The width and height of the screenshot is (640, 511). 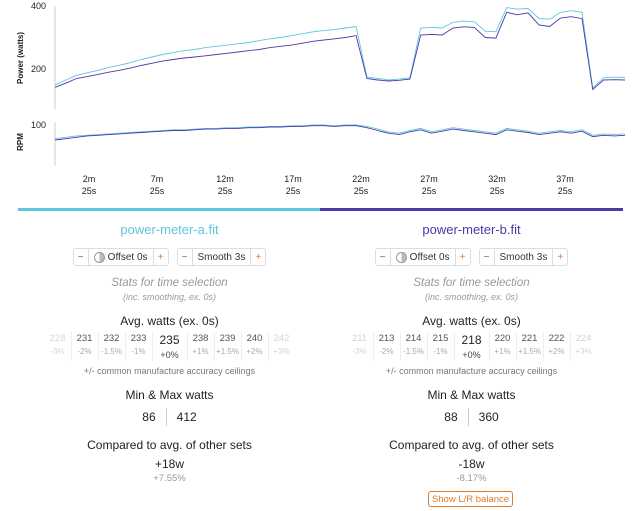 What do you see at coordinates (529, 346) in the screenshot?
I see `avg-cell: 221 +1.5%` at bounding box center [529, 346].